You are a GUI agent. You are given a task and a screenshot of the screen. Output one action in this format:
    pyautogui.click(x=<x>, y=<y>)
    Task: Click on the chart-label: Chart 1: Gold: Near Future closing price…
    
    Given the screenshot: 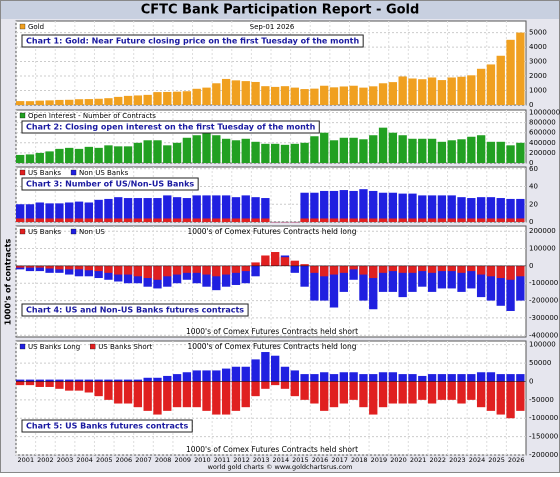 What is the action you would take?
    pyautogui.click(x=192, y=41)
    